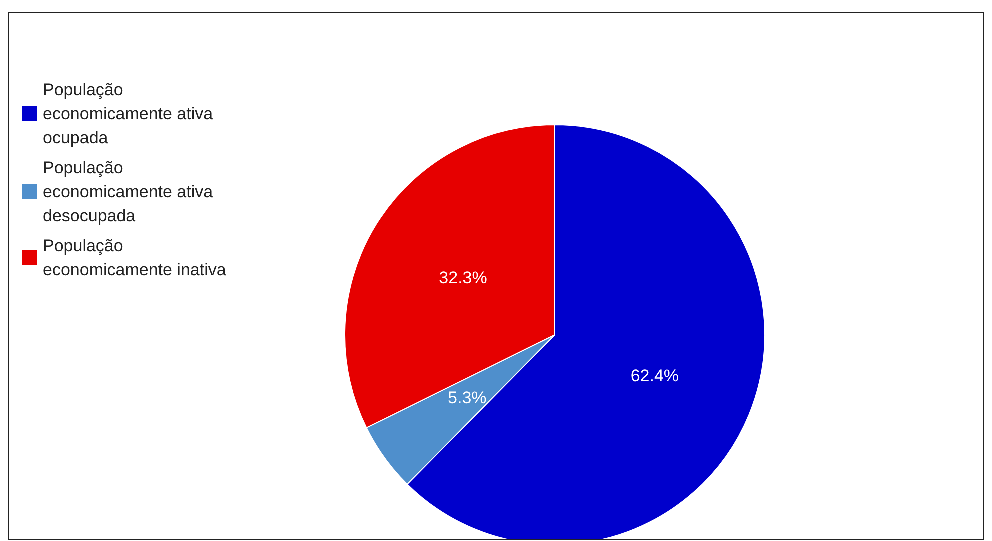  What do you see at coordinates (655, 376) in the screenshot?
I see `data-label: 62.4%` at bounding box center [655, 376].